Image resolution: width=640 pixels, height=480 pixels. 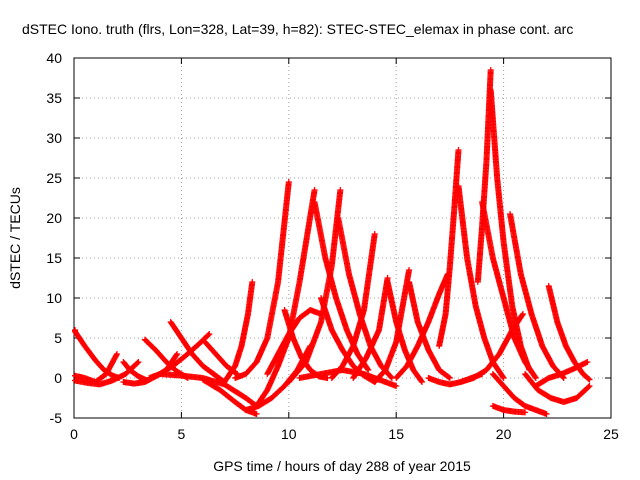 What do you see at coordinates (15, 238) in the screenshot?
I see `y-axis-label: dSTEC / TECUs` at bounding box center [15, 238].